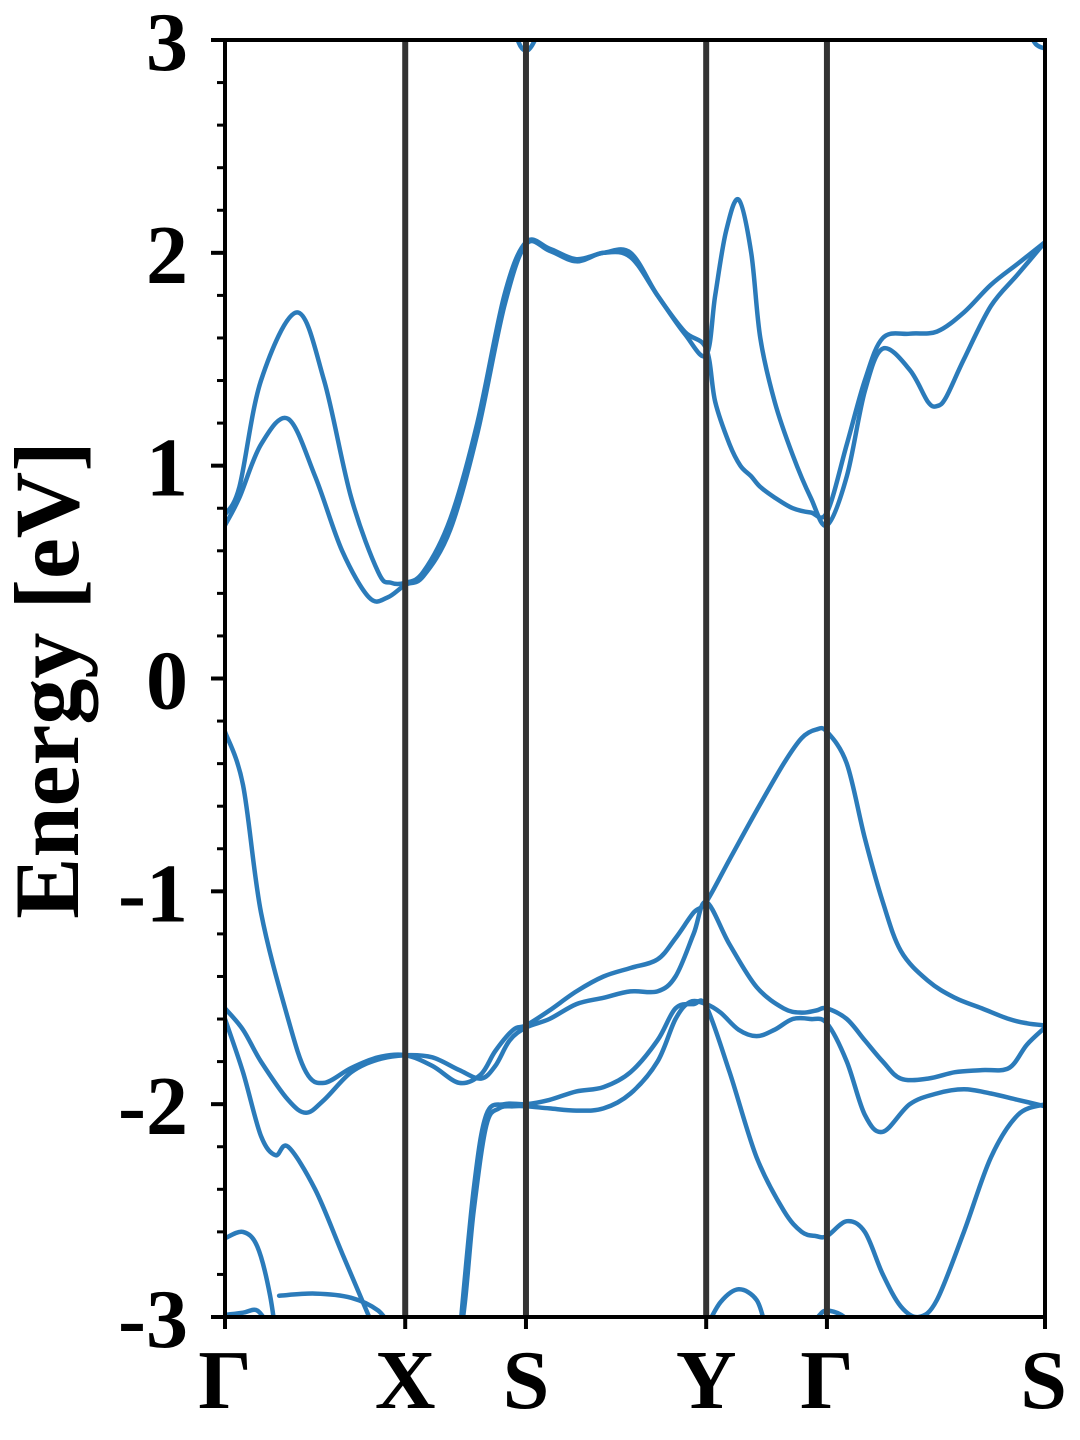 Image resolution: width=1080 pixels, height=1440 pixels. I want to click on kpoint-label-1: X, so click(405, 1380).